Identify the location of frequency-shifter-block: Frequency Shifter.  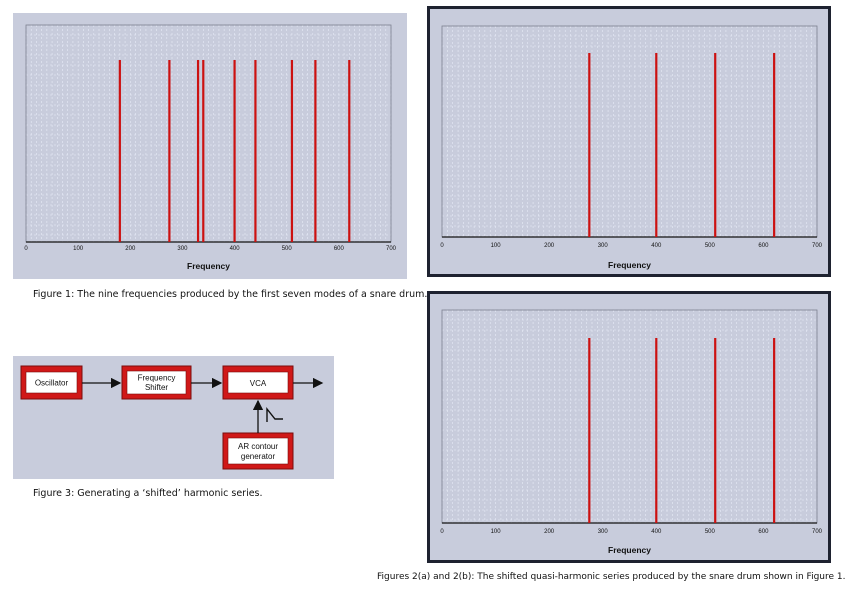
(156, 382).